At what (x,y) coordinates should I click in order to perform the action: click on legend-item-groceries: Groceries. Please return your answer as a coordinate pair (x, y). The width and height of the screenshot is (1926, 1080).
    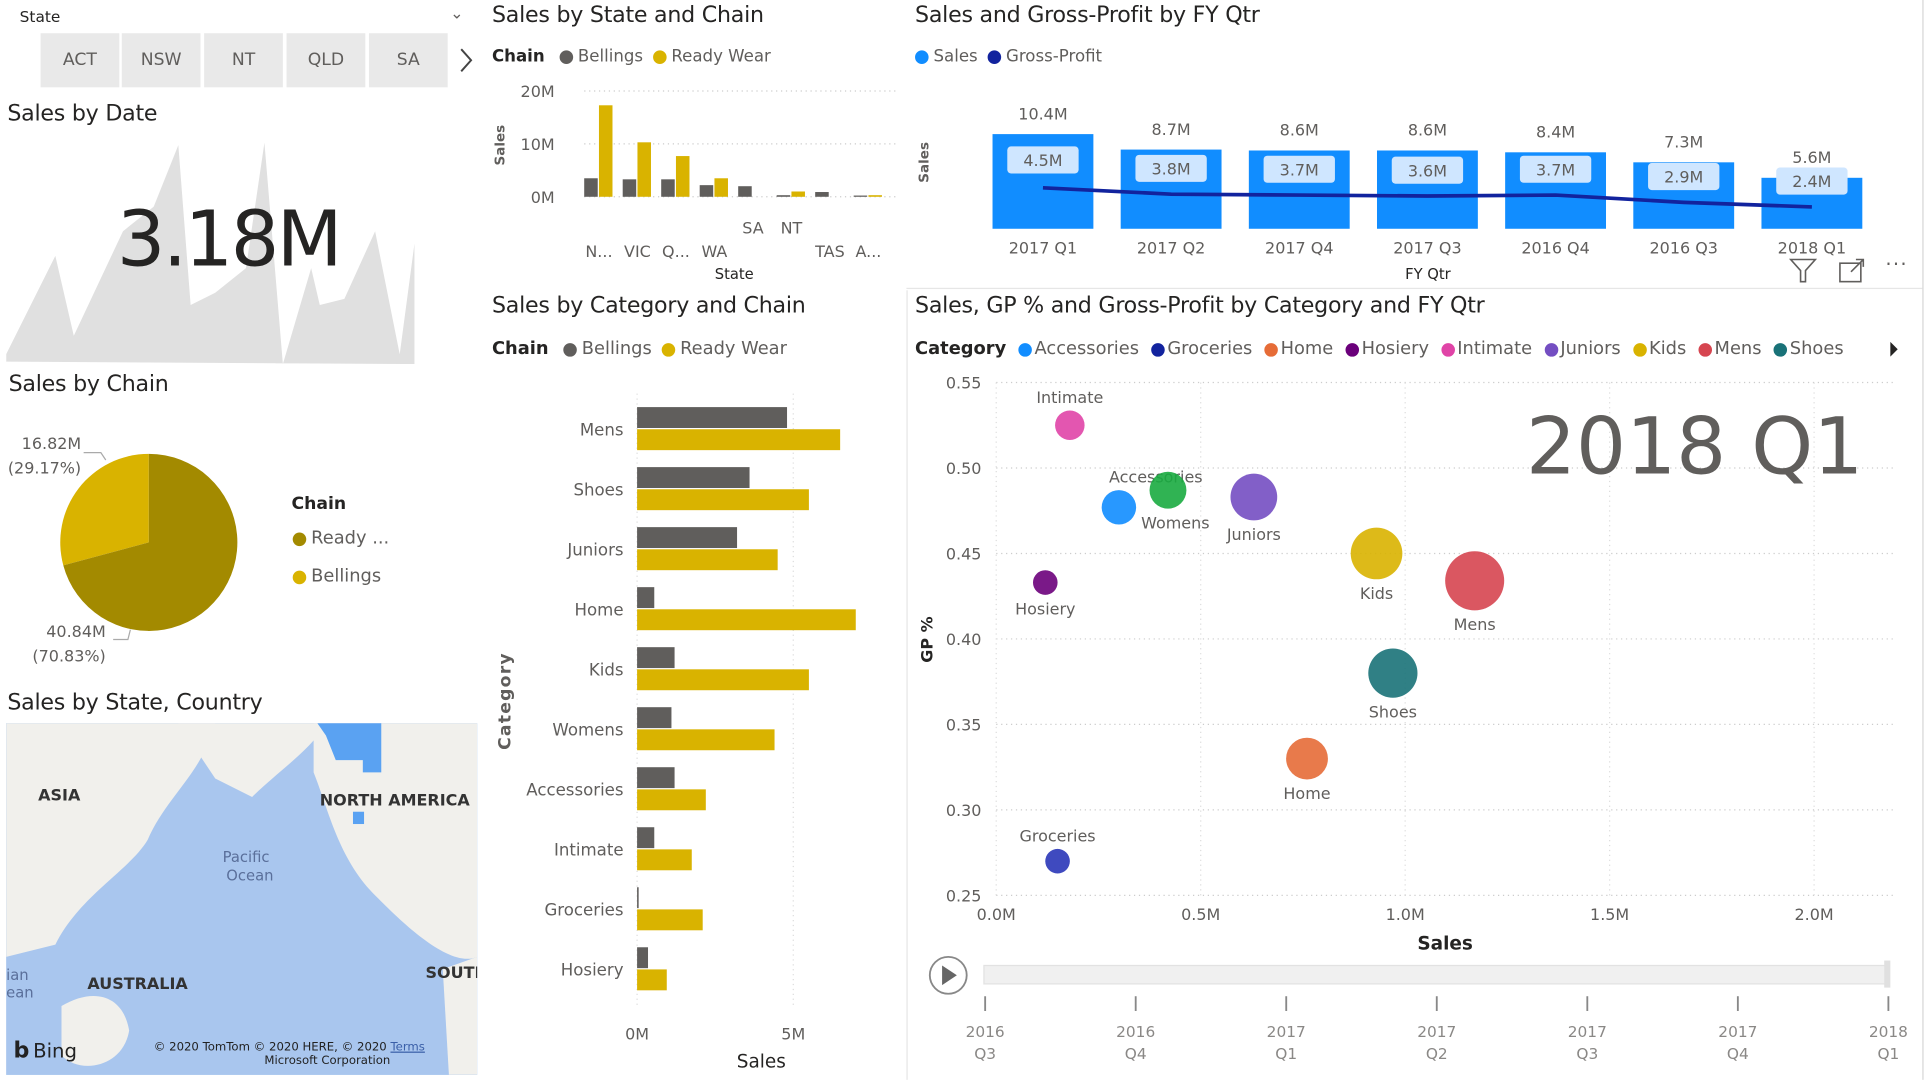
    Looking at the image, I should click on (1210, 349).